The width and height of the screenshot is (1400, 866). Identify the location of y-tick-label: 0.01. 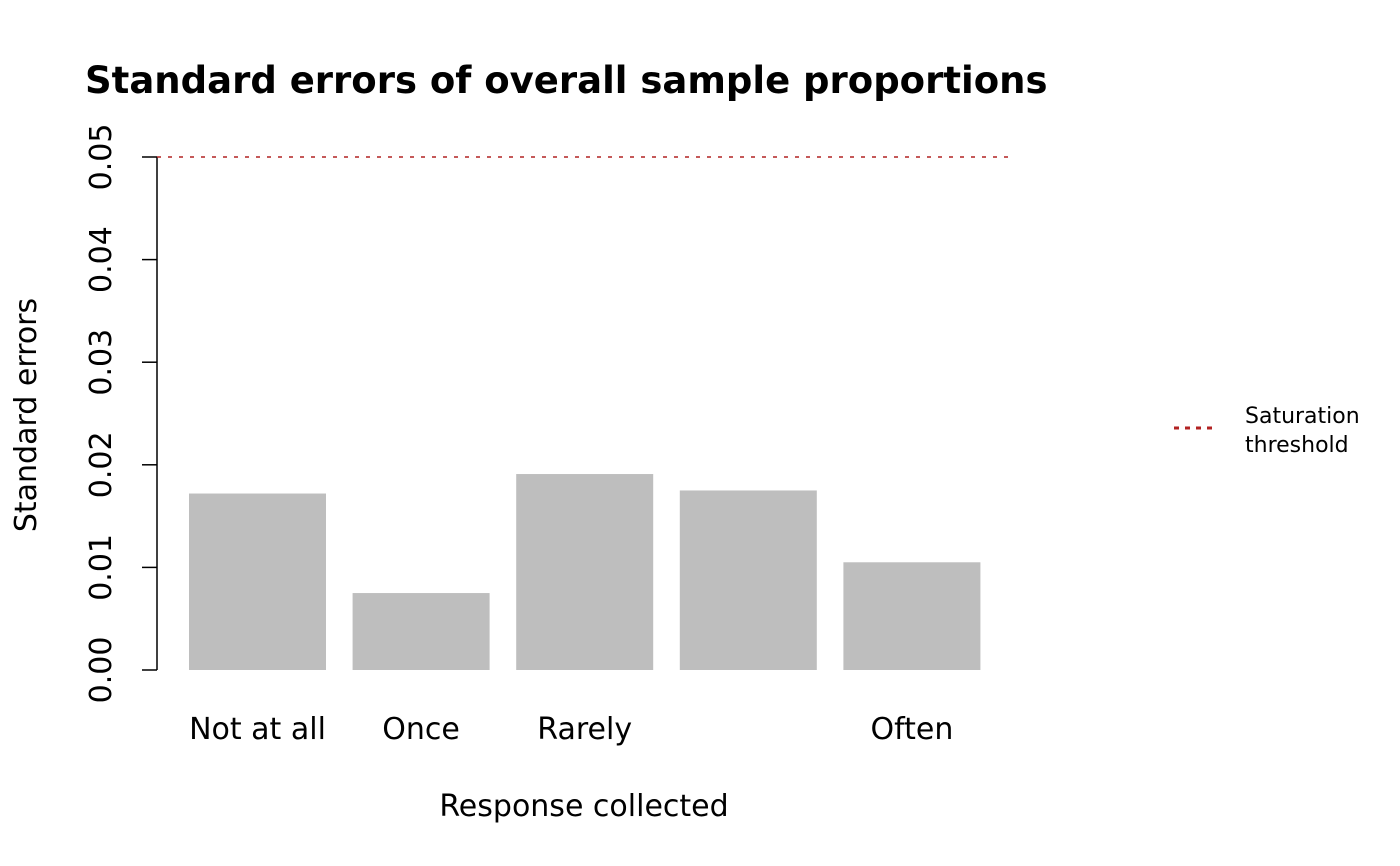
(101, 567).